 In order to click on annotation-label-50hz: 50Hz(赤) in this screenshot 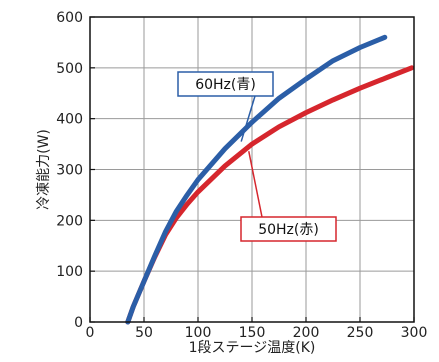, I will do `click(288, 230)`.